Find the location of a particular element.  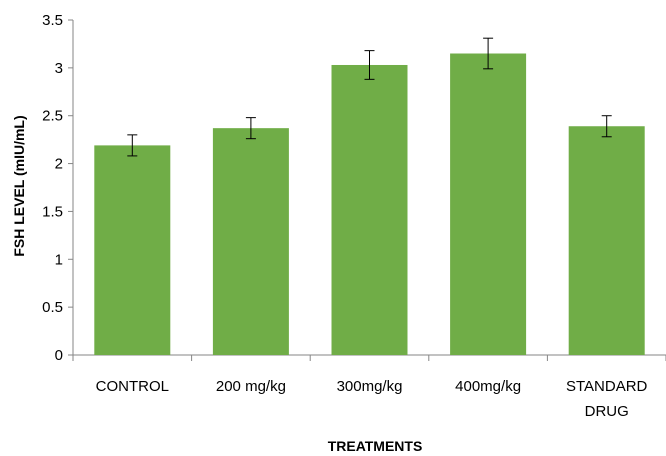

y-tick-label: 0.5 is located at coordinates (52, 307).